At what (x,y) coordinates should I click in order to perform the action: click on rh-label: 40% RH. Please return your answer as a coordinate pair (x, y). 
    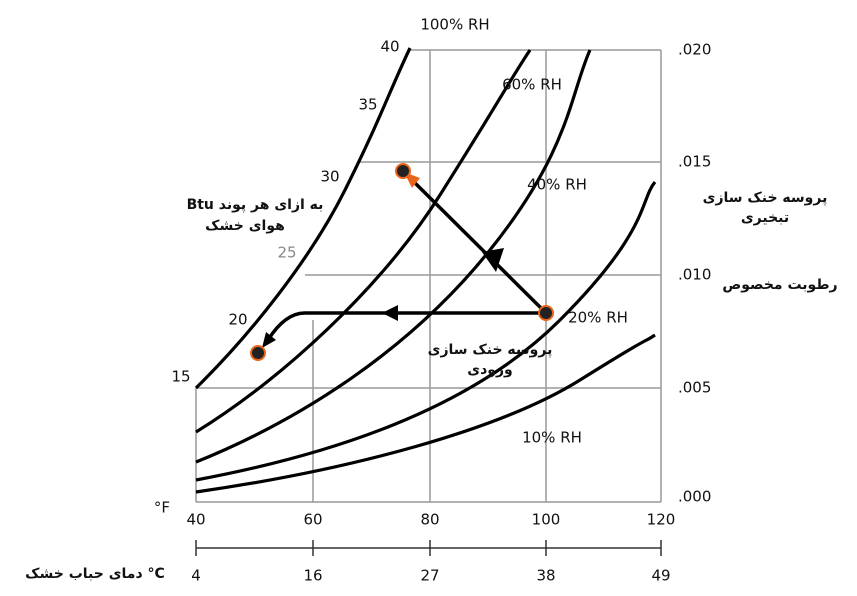
    Looking at the image, I should click on (557, 185).